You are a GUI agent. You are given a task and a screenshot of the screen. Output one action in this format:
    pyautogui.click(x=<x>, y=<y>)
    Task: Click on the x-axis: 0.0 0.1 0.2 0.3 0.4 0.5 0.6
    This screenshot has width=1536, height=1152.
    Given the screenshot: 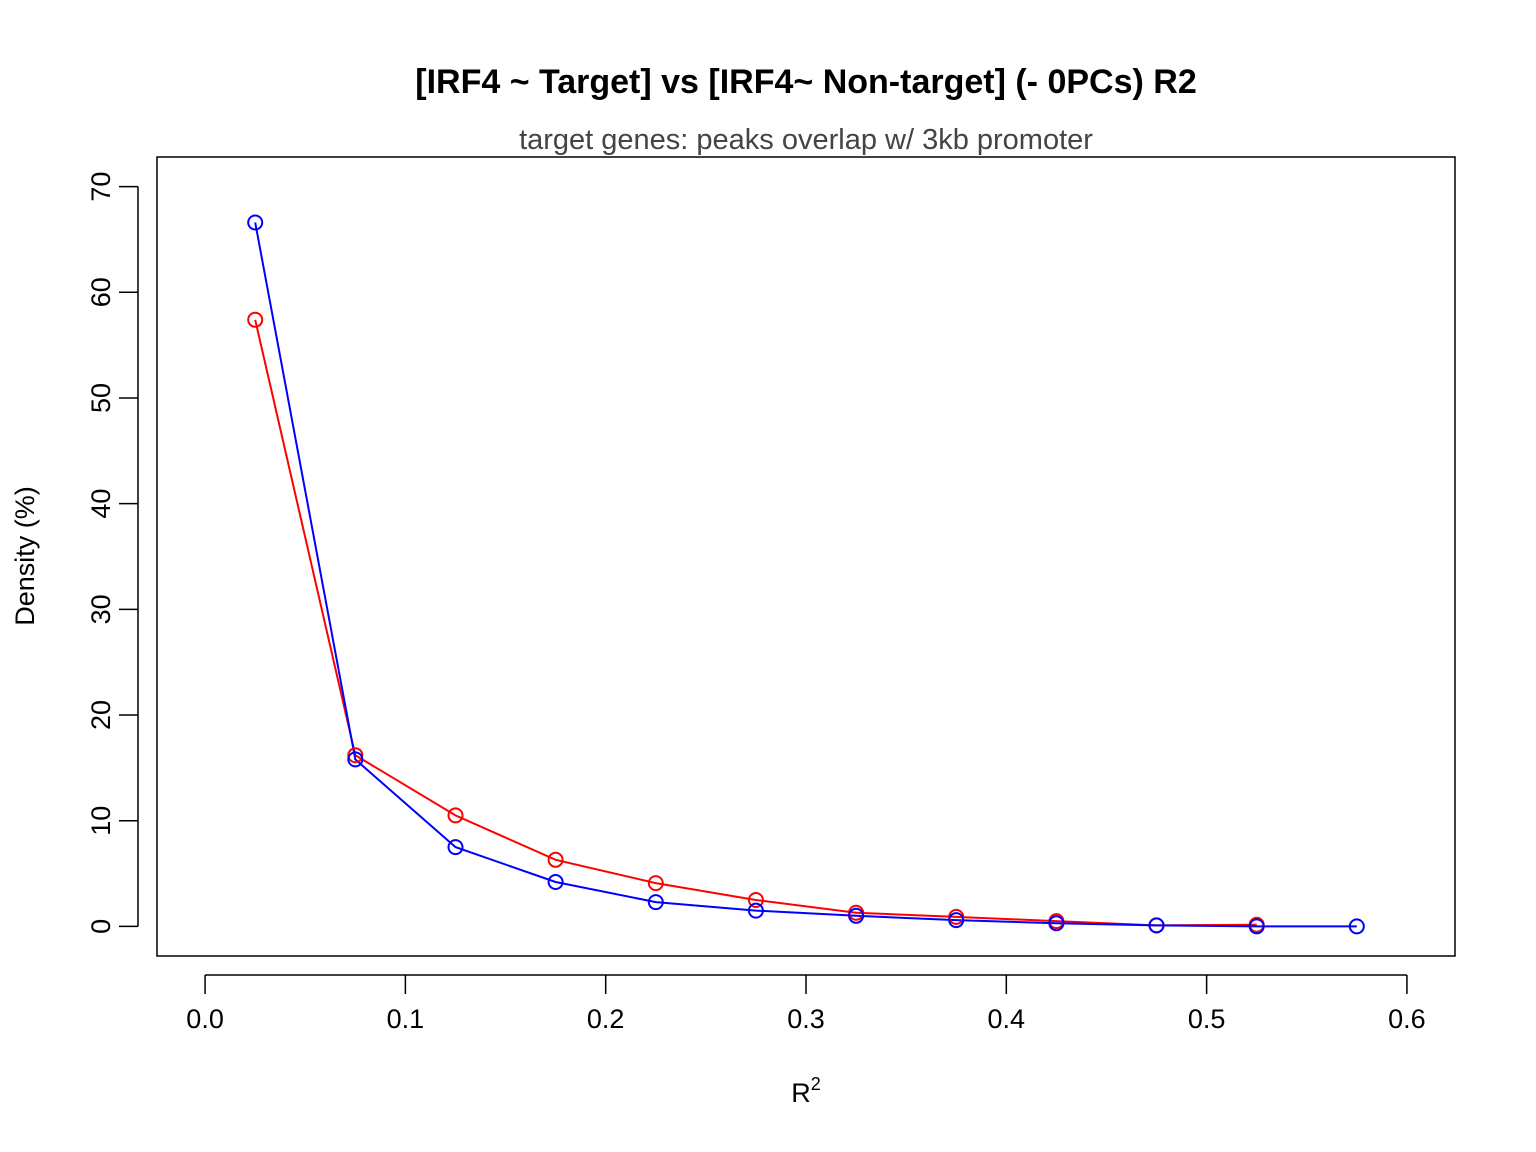 What is the action you would take?
    pyautogui.click(x=806, y=1004)
    